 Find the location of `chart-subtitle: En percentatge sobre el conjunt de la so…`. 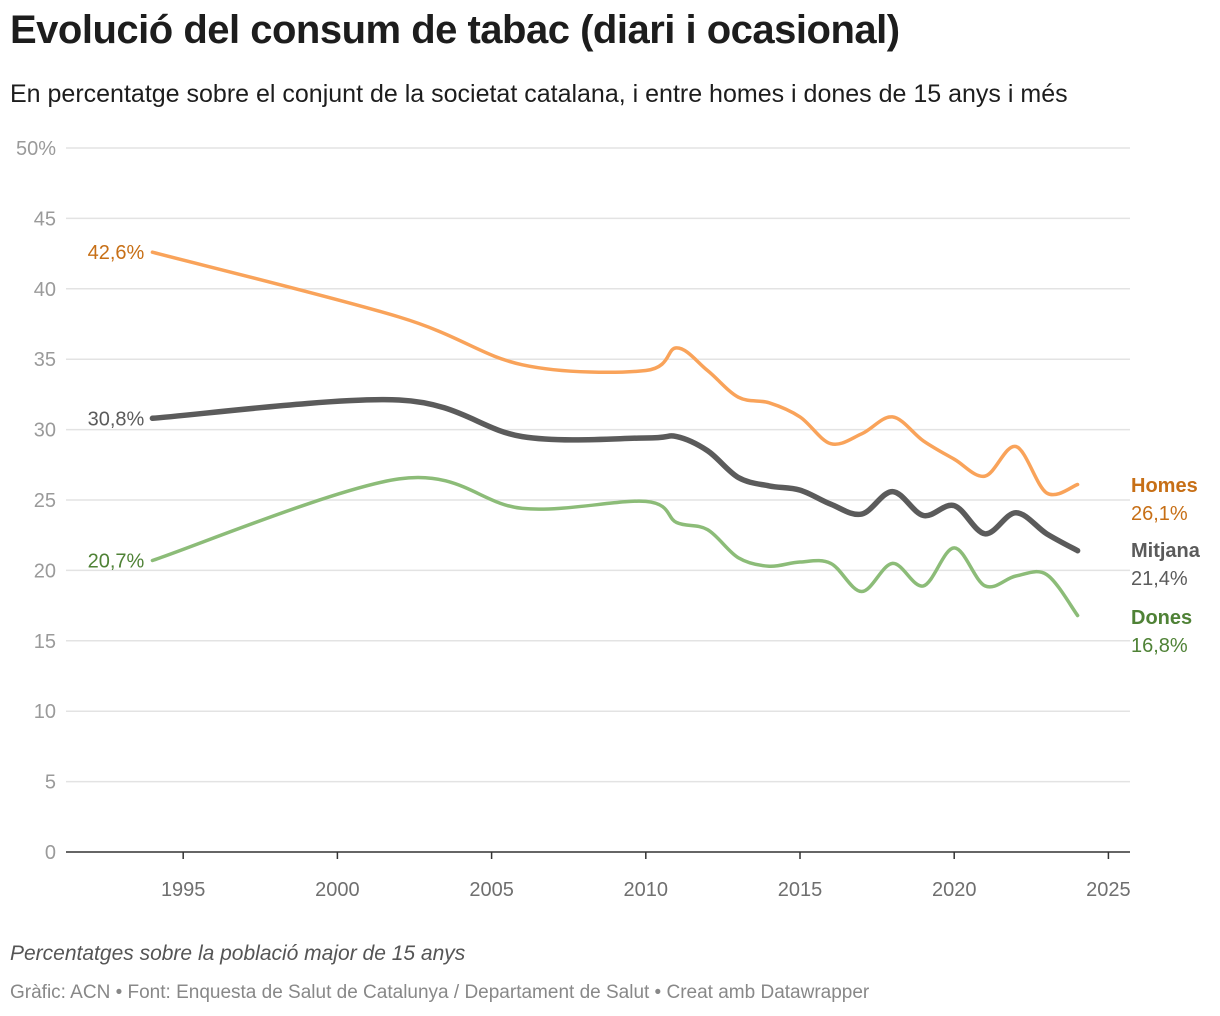

chart-subtitle: En percentatge sobre el conjunt de la so… is located at coordinates (539, 94).